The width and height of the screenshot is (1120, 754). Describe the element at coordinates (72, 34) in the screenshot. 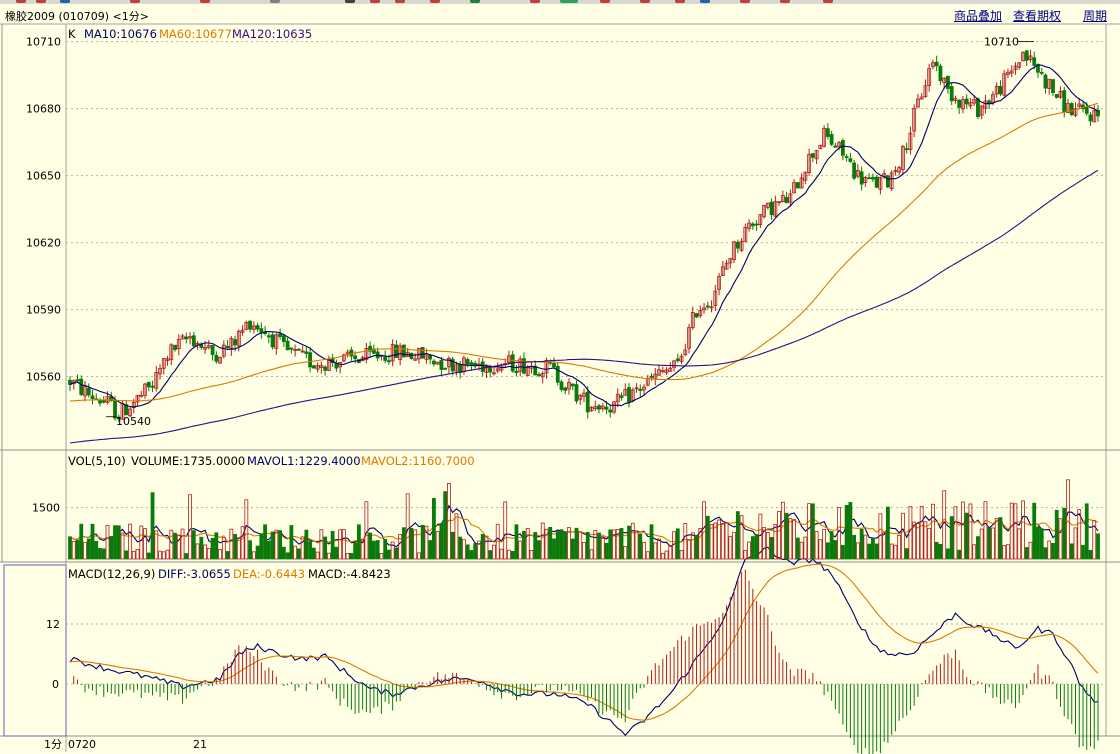

I see `price-panel-label: K` at that location.